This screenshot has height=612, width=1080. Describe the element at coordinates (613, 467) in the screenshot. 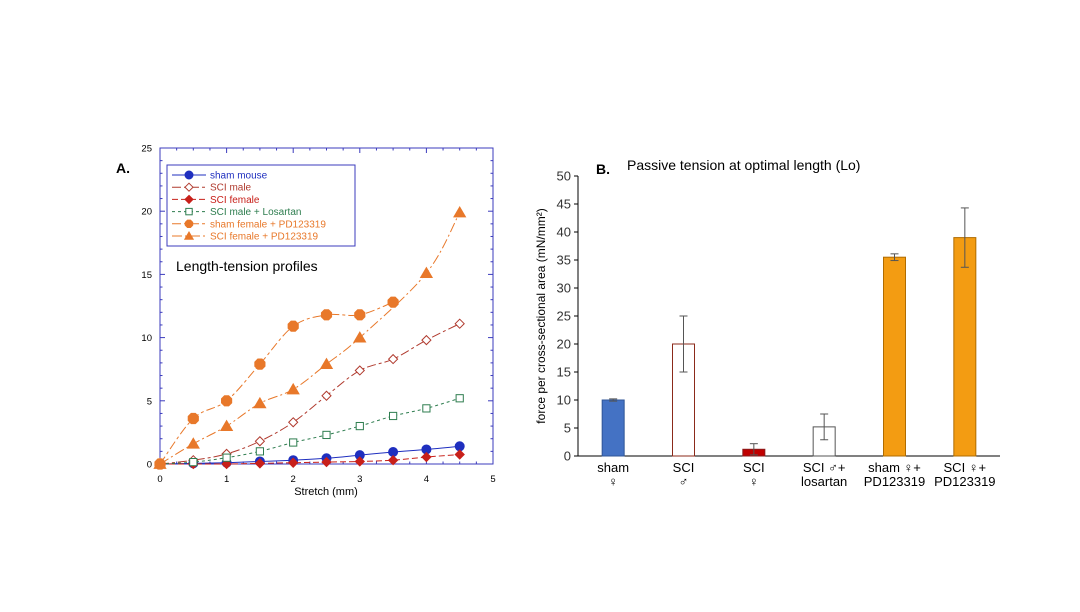

I see `category-label: sham` at that location.